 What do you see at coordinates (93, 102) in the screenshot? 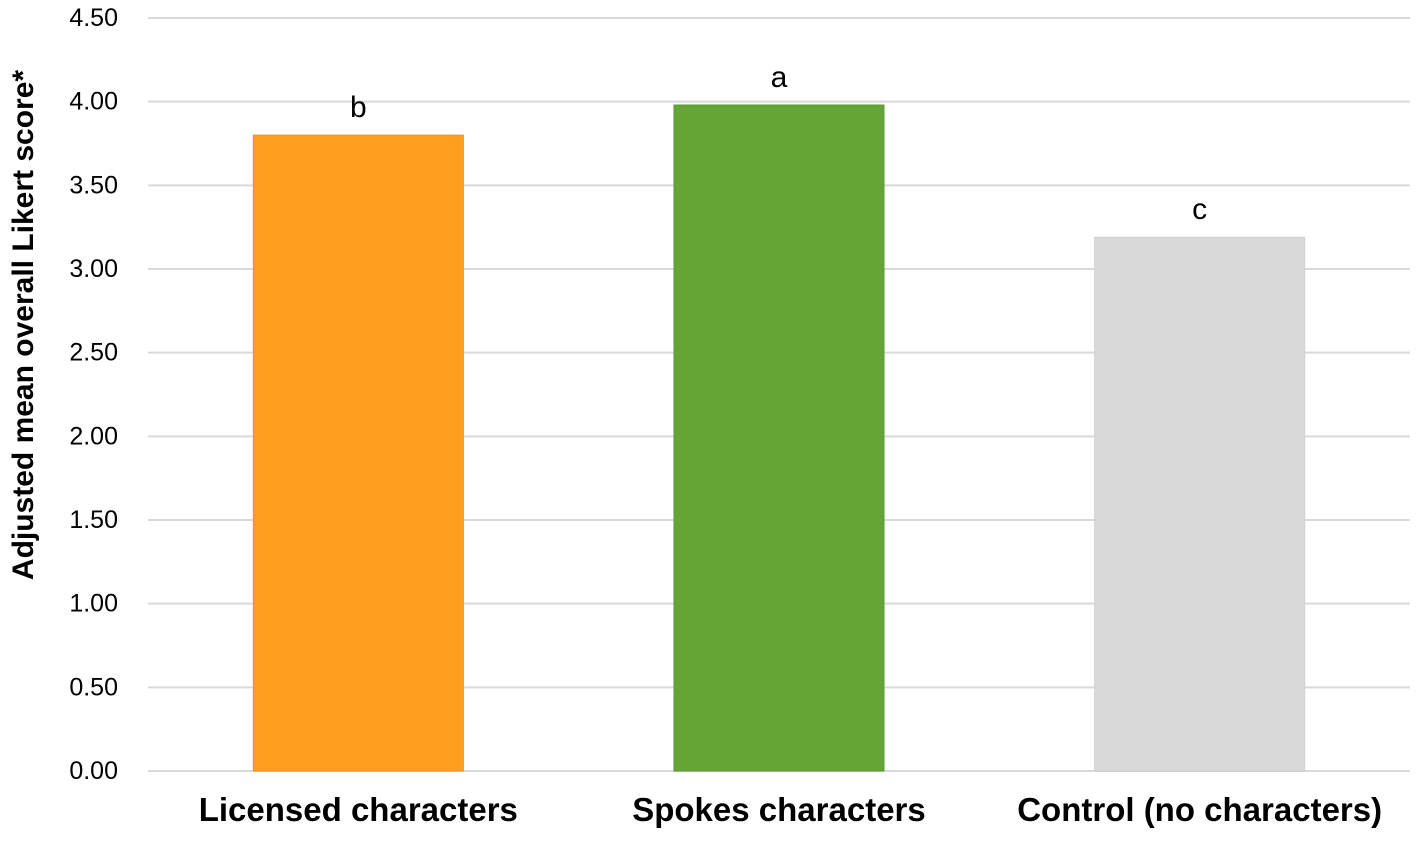
I see `y-tick-label: 4.00` at bounding box center [93, 102].